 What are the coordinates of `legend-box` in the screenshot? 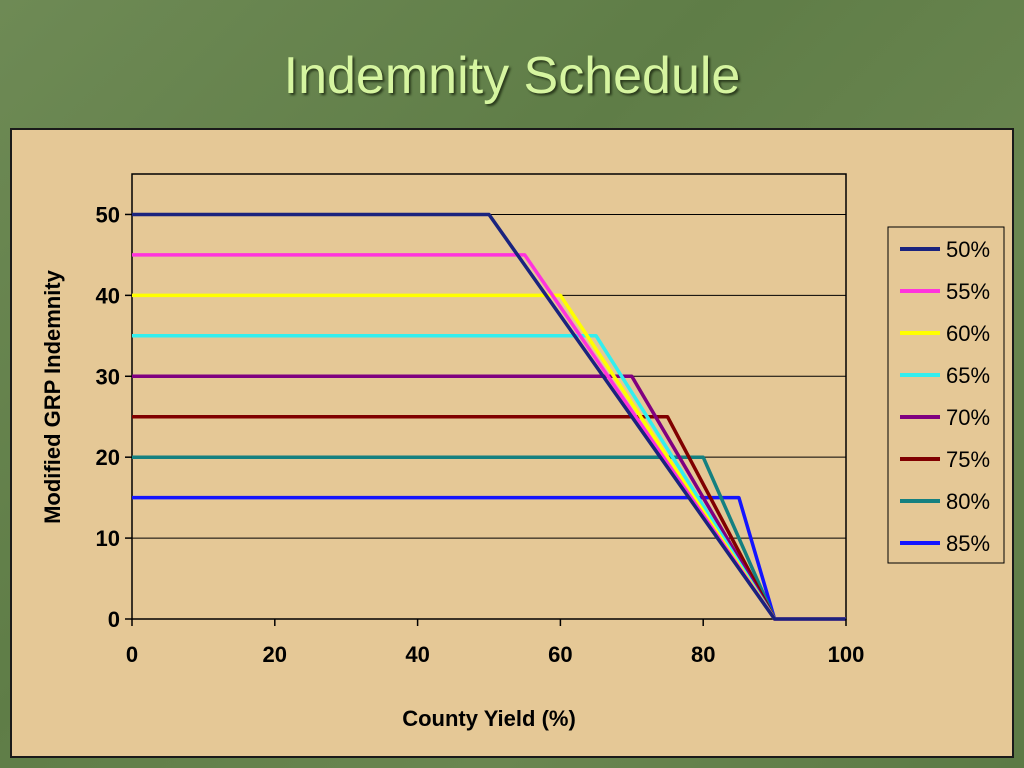 It's located at (946, 395).